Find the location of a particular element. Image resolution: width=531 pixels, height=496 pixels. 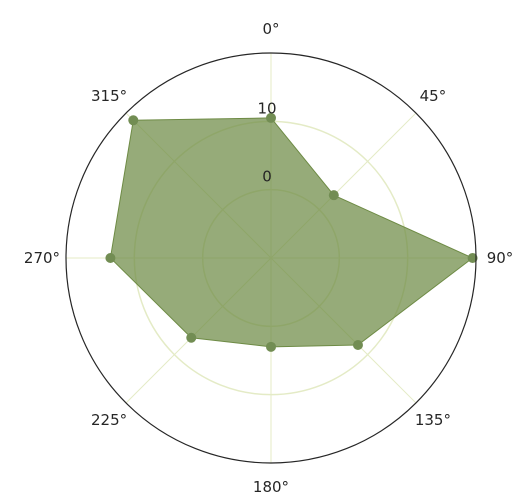

angle-label-7: 315° is located at coordinates (109, 96).